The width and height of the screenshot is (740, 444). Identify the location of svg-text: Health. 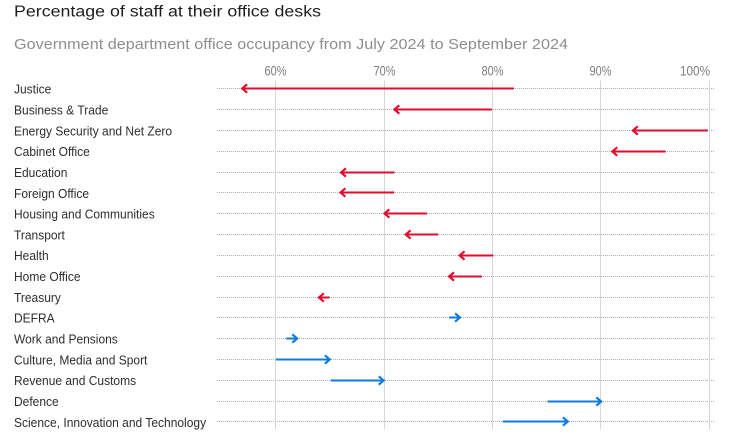
(31, 256).